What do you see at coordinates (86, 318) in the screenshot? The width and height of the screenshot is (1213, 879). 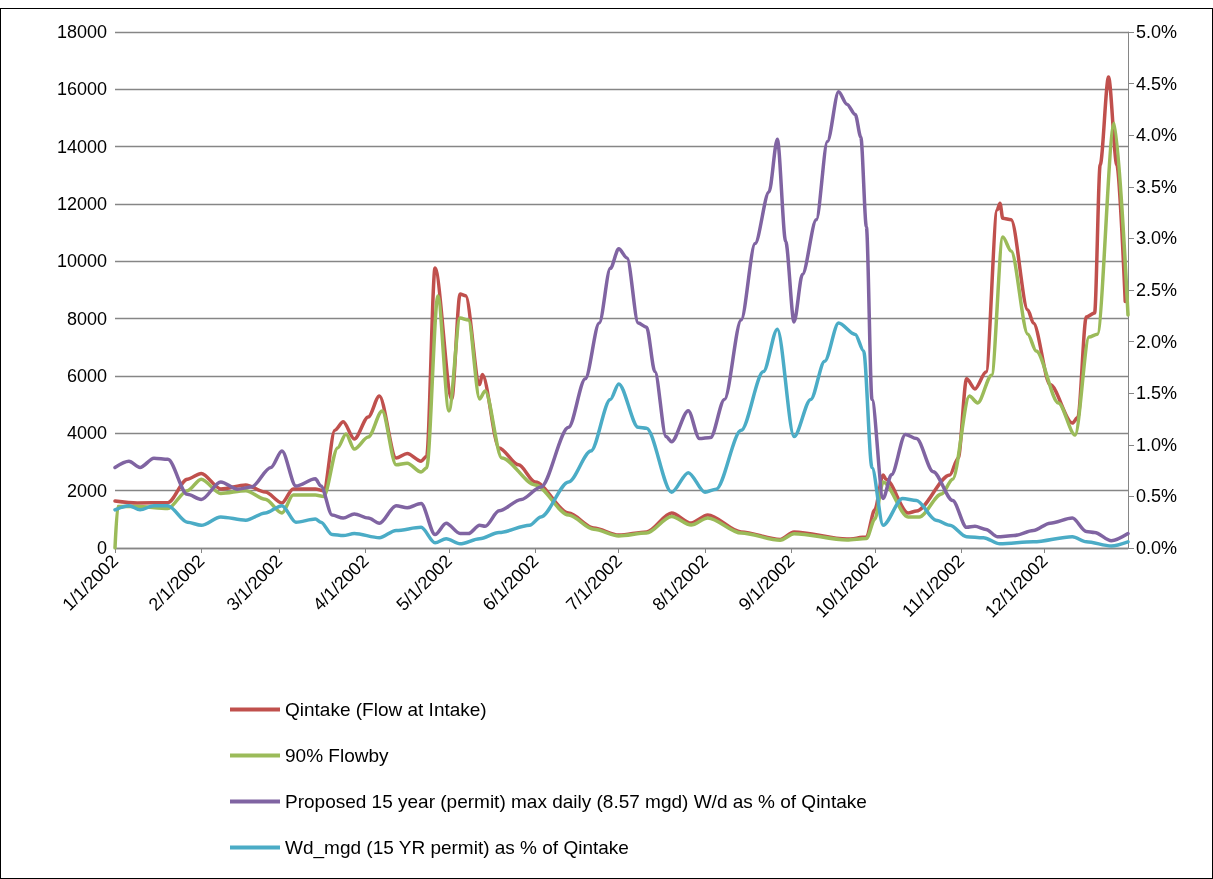 I see `y-tick-label: 8000` at bounding box center [86, 318].